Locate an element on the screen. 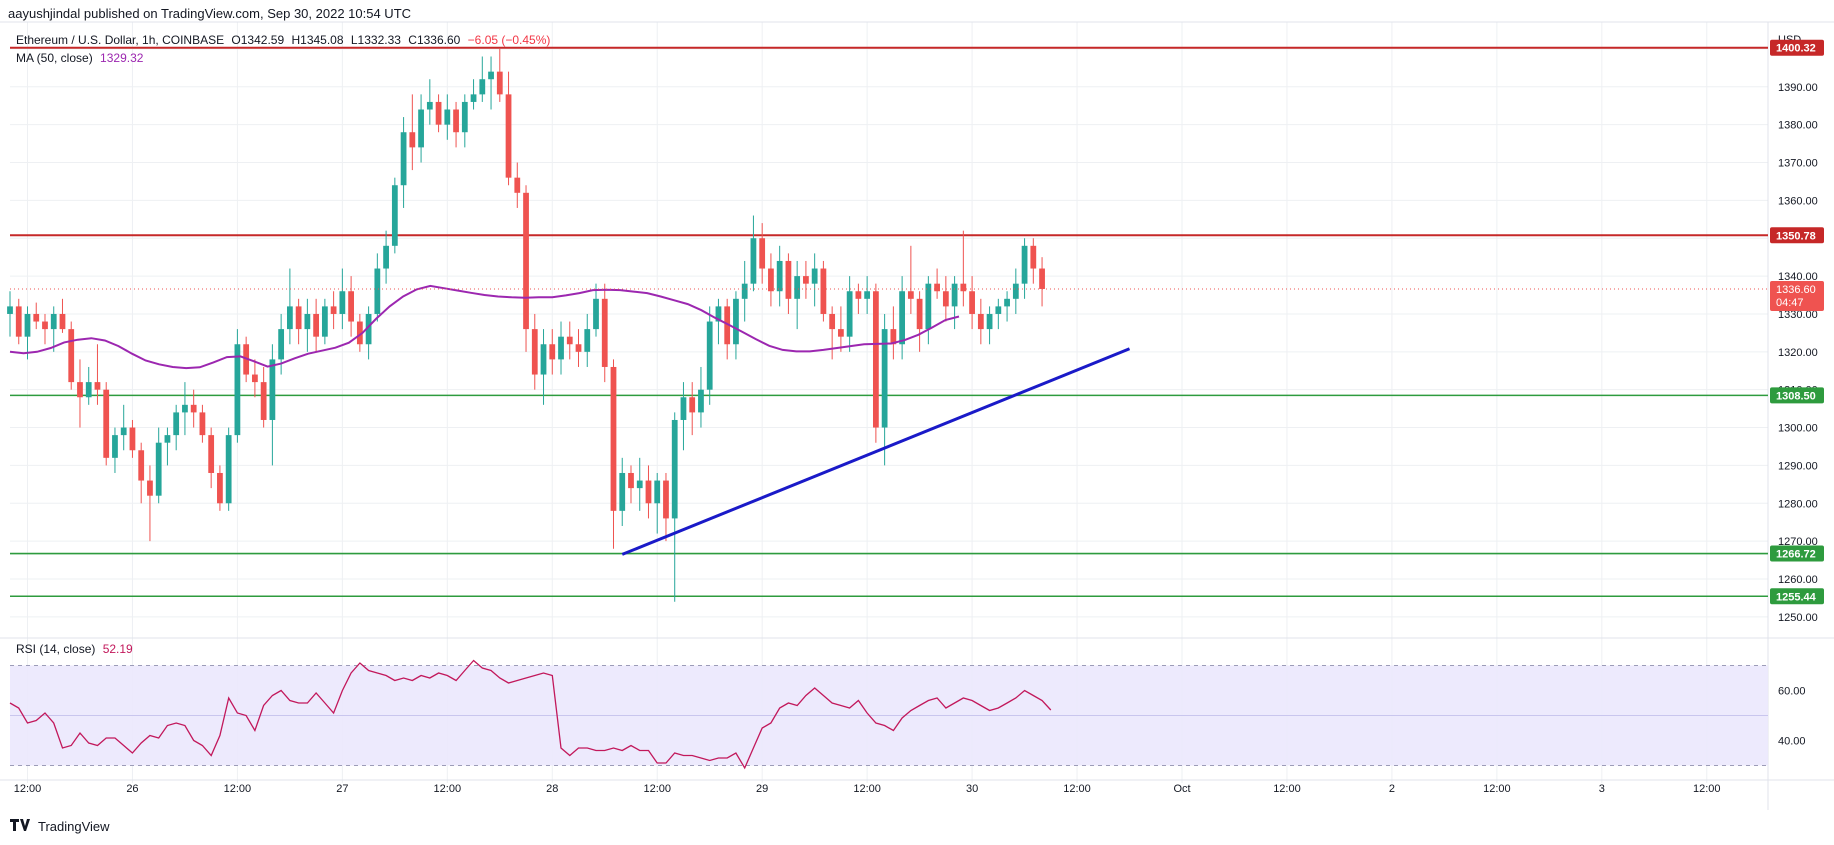 This screenshot has width=1834, height=845. rsi-label: RSI (14, close) is located at coordinates (56, 649).